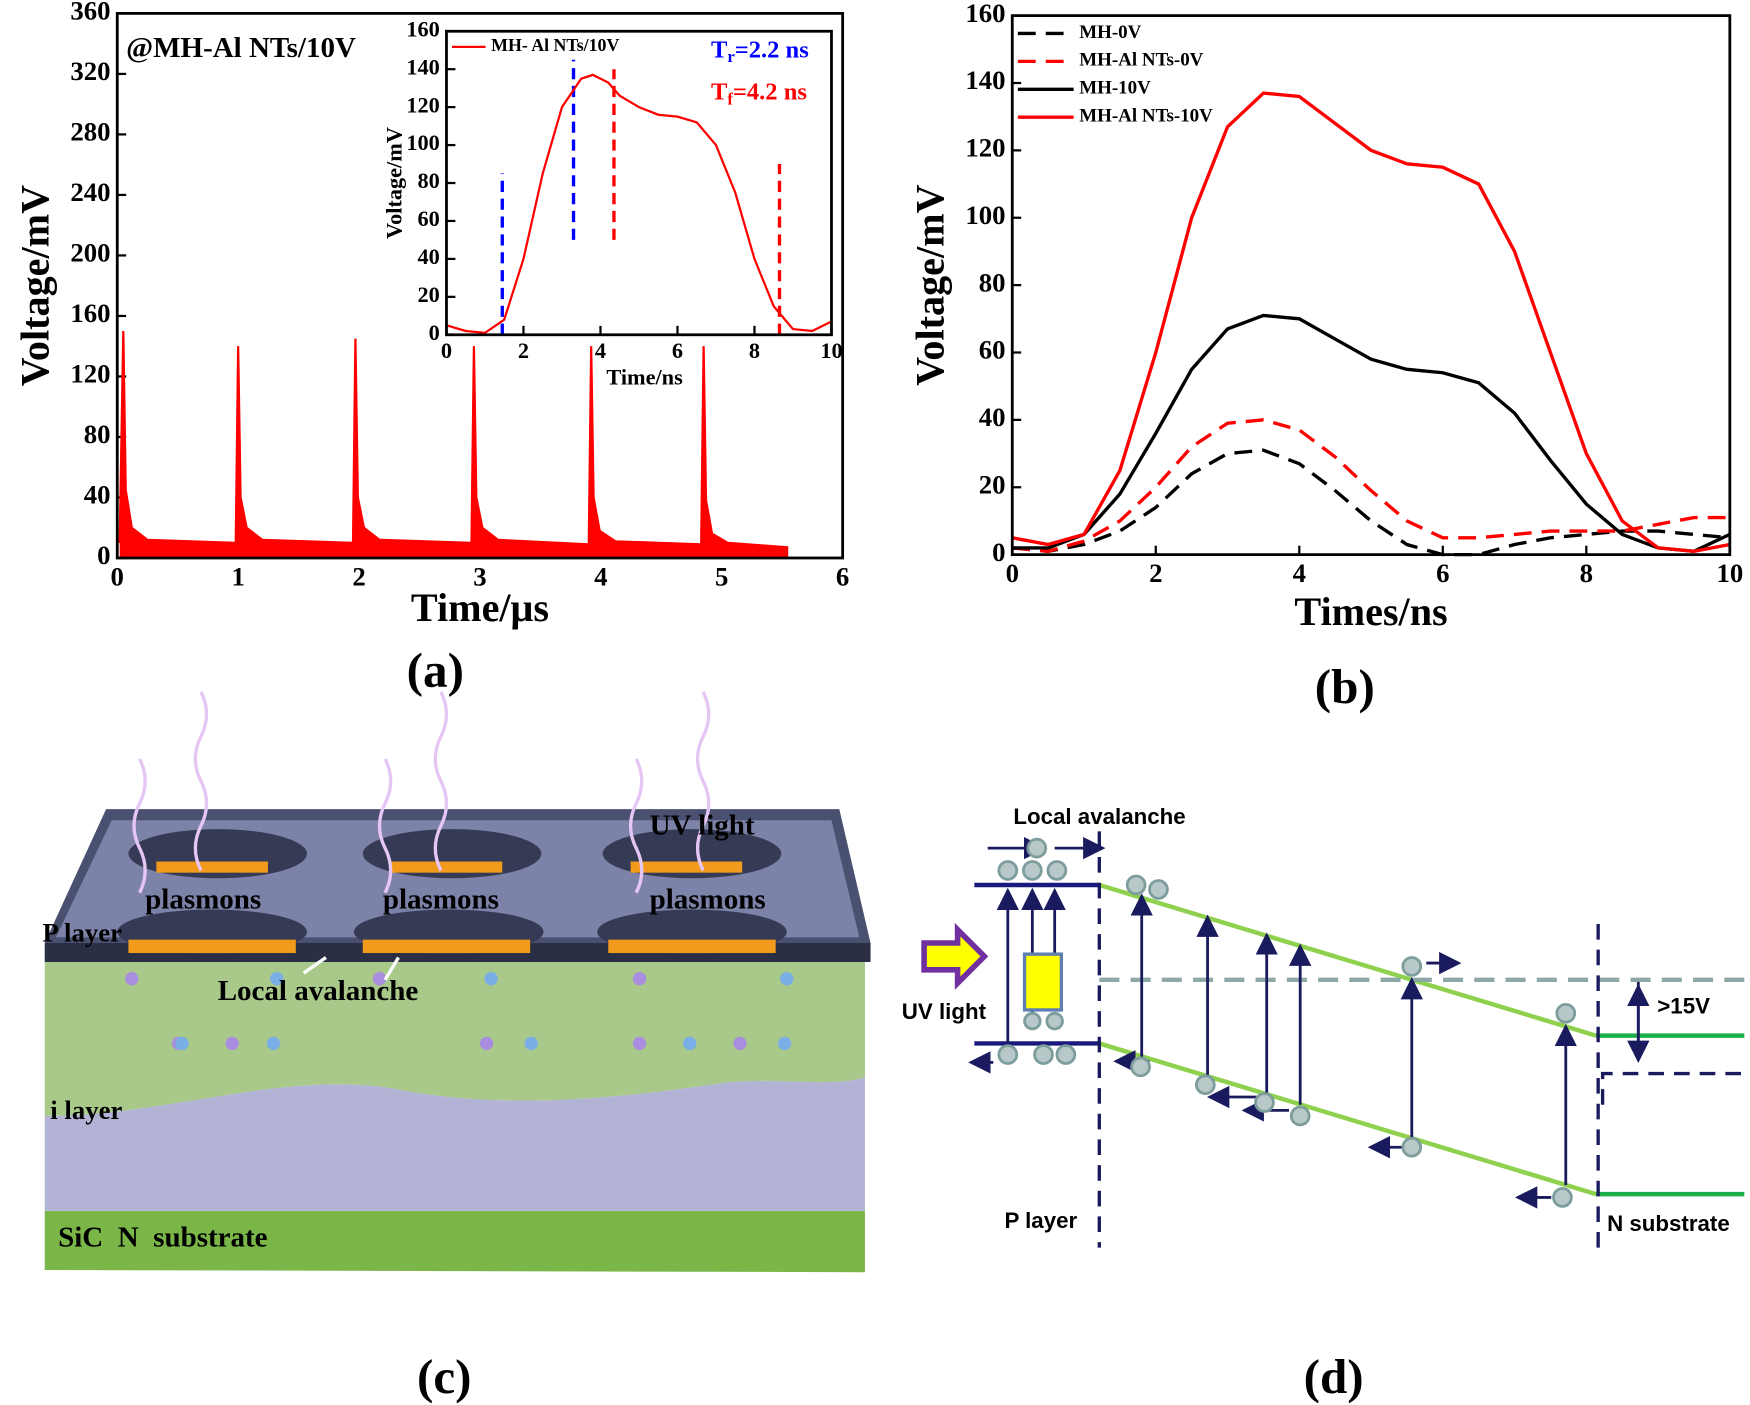  Describe the element at coordinates (730, 98) in the screenshot. I see `annotation-sub: f` at that location.